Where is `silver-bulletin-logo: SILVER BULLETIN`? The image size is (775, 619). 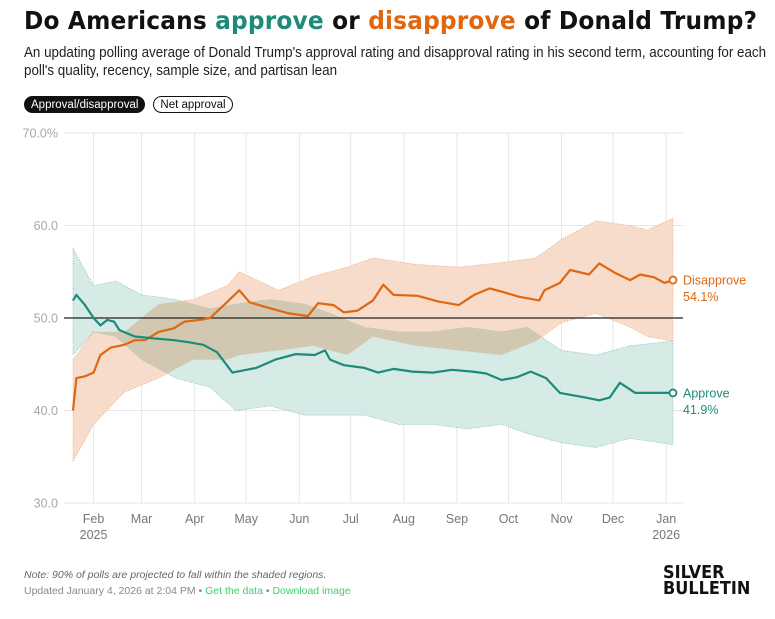 silver-bulletin-logo: SILVER BULLETIN is located at coordinates (707, 581).